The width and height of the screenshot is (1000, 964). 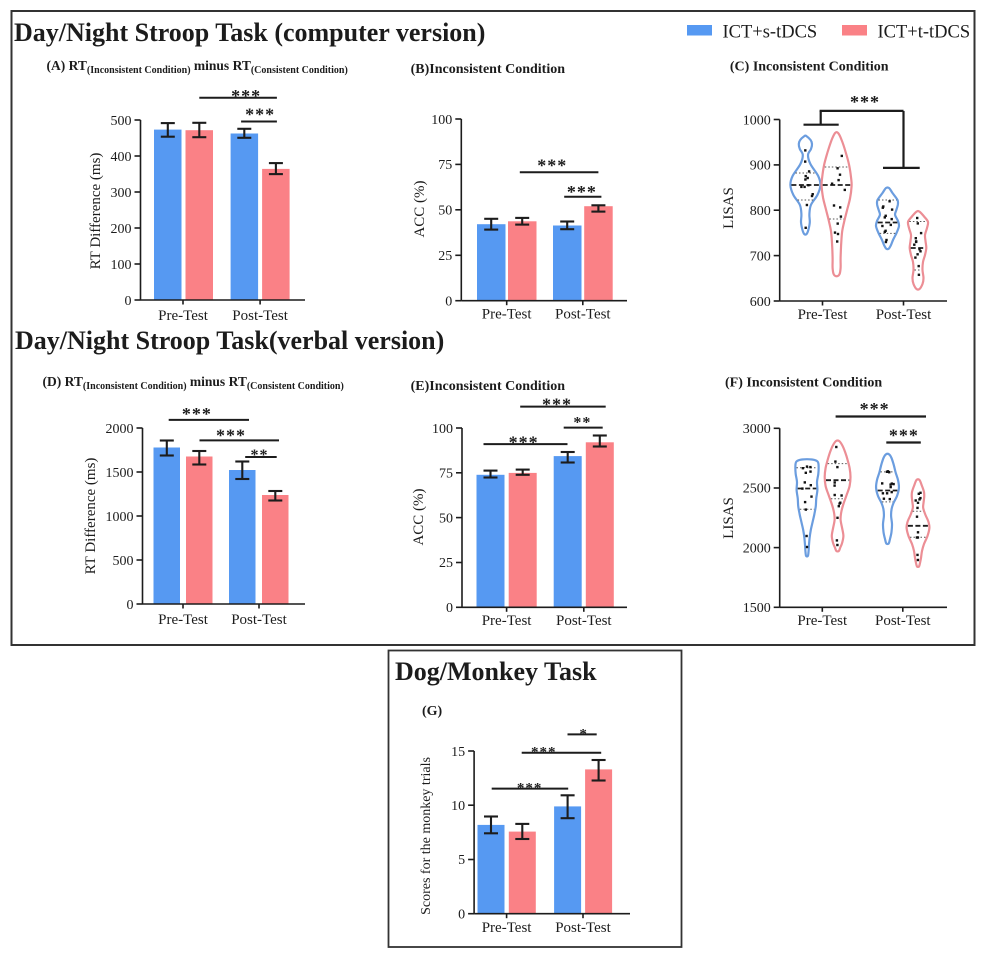 What do you see at coordinates (249, 32) in the screenshot?
I see `svg-text:Day/Night Stroop Task (compute: Day/Night Stroop Task (computer version)` at bounding box center [249, 32].